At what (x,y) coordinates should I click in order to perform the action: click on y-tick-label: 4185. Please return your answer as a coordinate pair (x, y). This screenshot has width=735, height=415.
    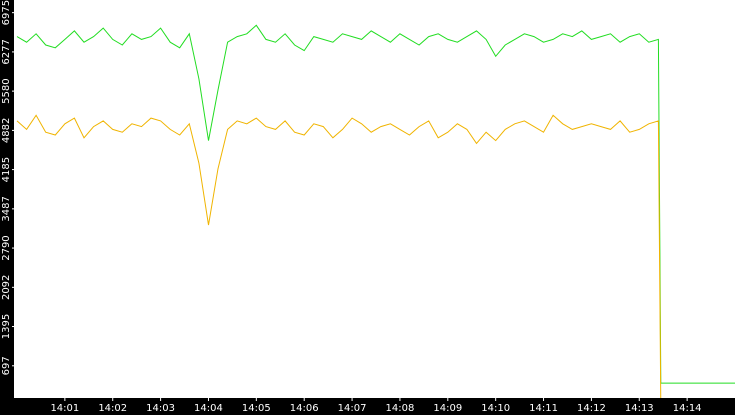
    Looking at the image, I should click on (6, 169).